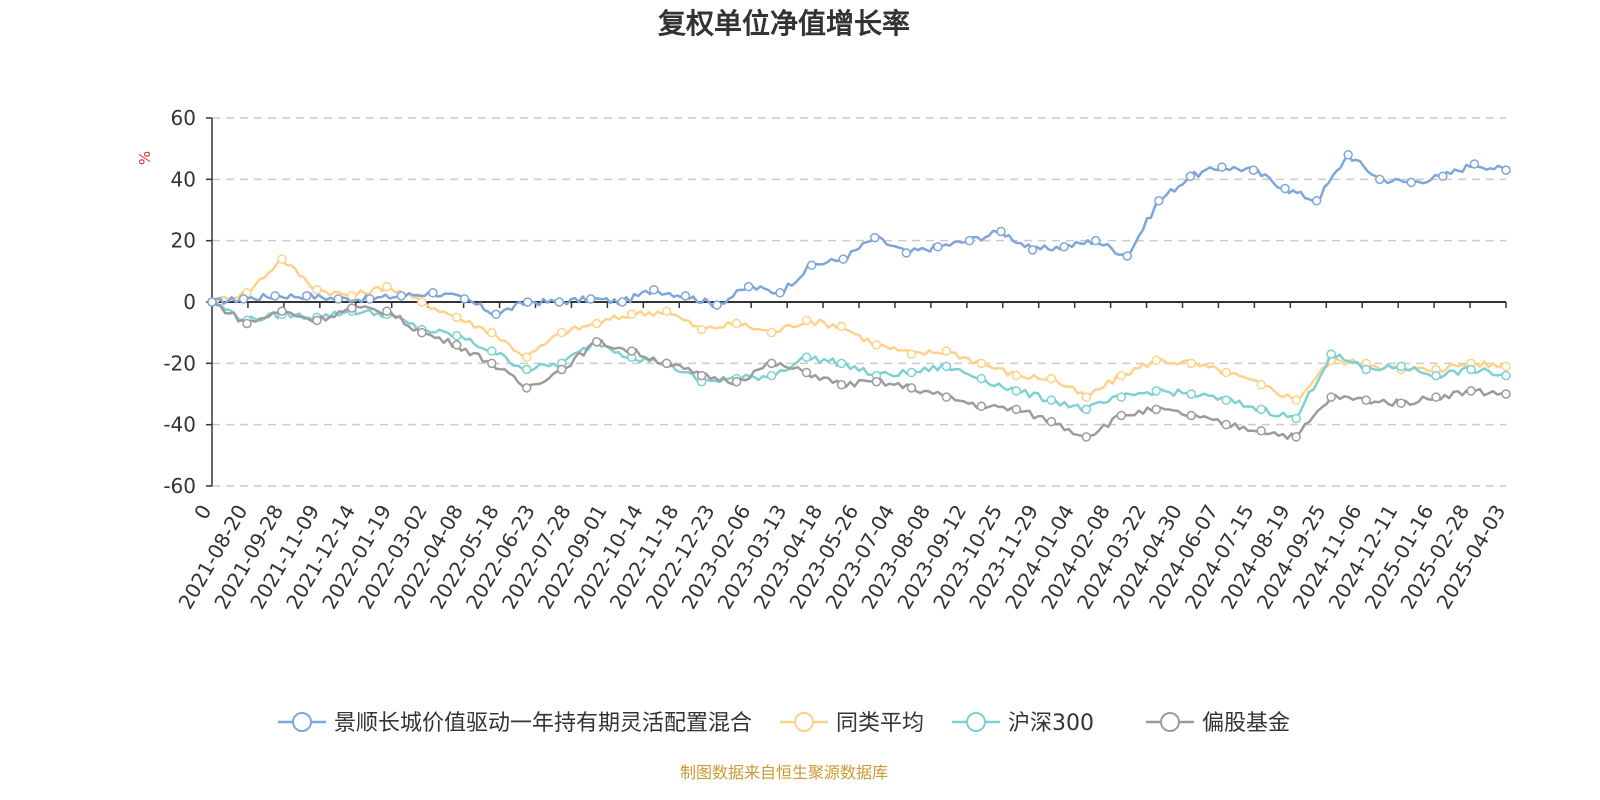  I want to click on legend: 景顺长城价值驱动一年持有期灵活配置混合 同类平均 沪深300 偏股基金, so click(784, 723).